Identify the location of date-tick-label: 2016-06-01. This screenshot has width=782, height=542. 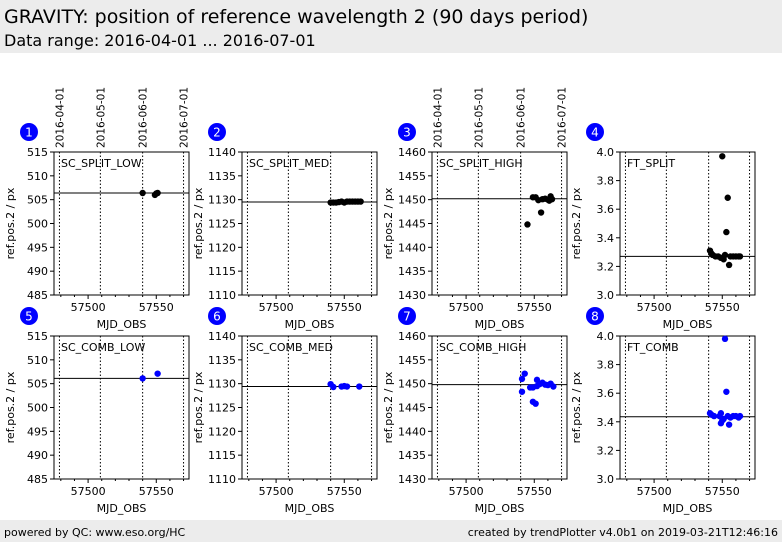
(522, 117).